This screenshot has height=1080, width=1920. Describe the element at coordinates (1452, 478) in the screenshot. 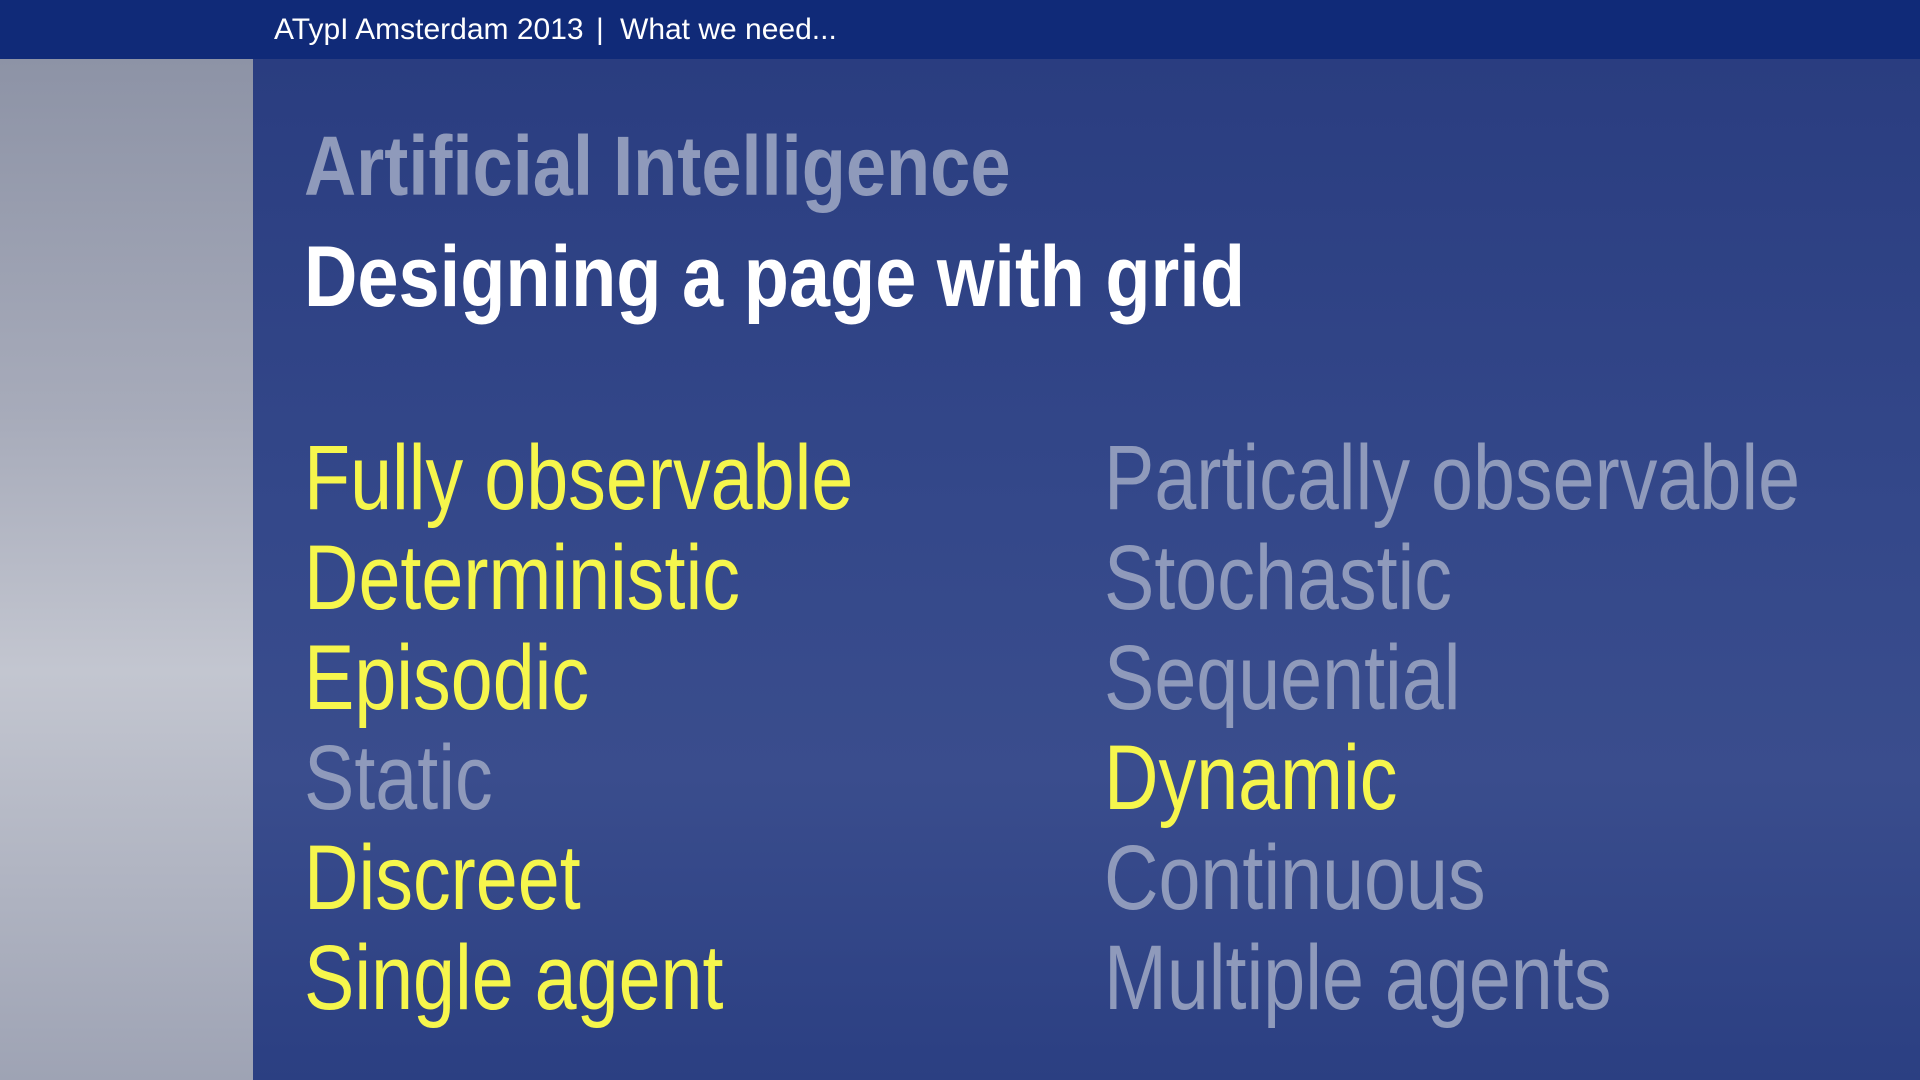

I see `option-item: Partically observable` at that location.